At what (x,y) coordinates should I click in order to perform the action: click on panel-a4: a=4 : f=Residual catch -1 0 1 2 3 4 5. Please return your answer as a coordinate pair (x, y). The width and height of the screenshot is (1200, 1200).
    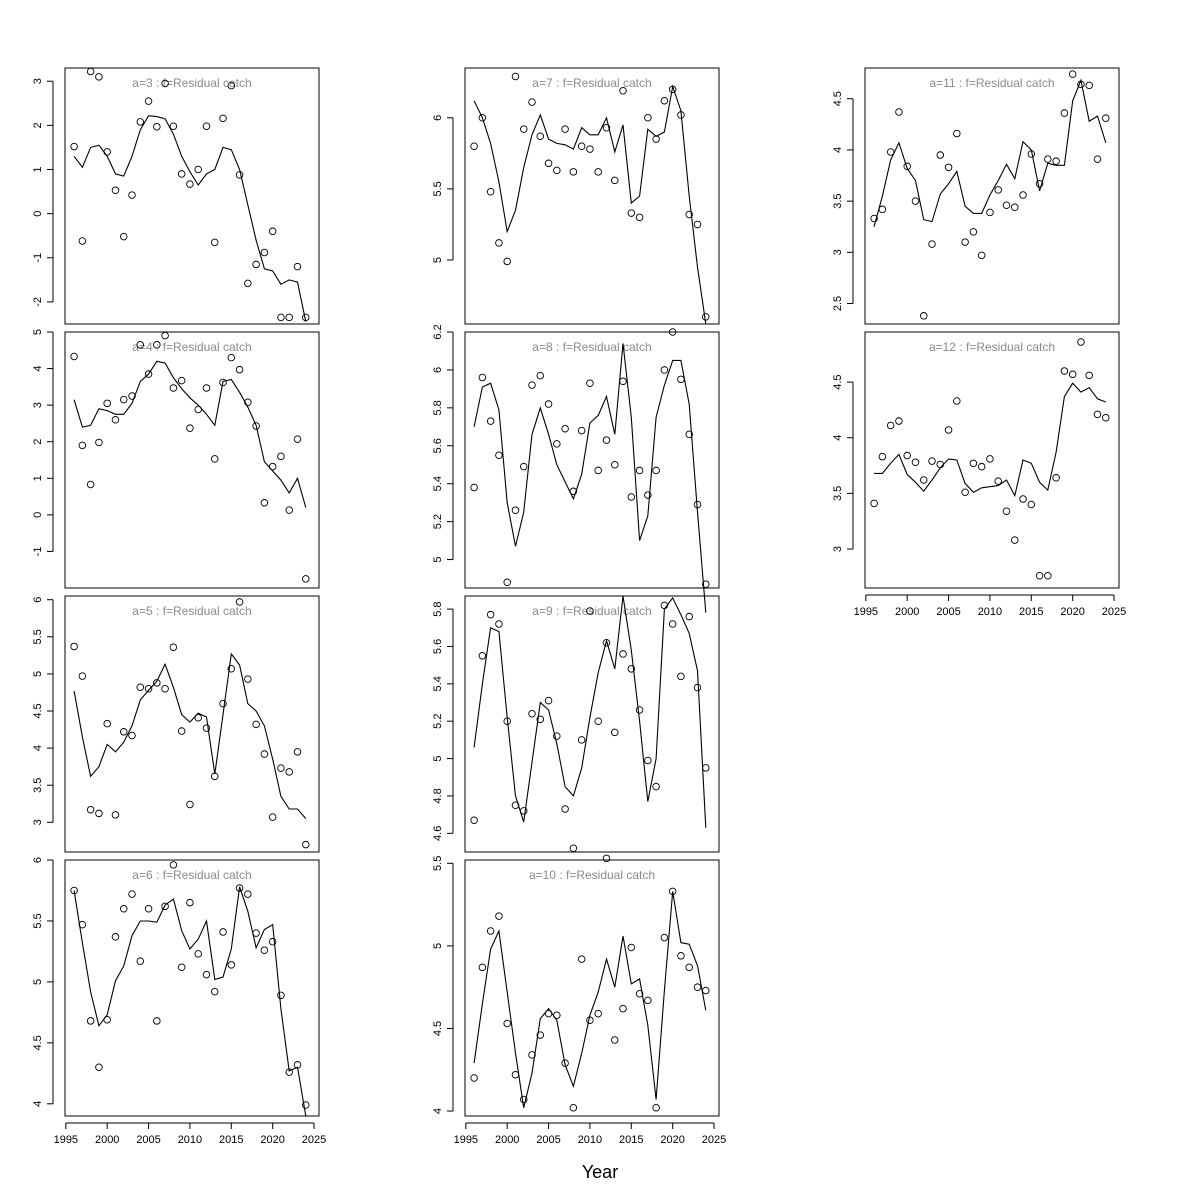
    Looking at the image, I should click on (176, 459).